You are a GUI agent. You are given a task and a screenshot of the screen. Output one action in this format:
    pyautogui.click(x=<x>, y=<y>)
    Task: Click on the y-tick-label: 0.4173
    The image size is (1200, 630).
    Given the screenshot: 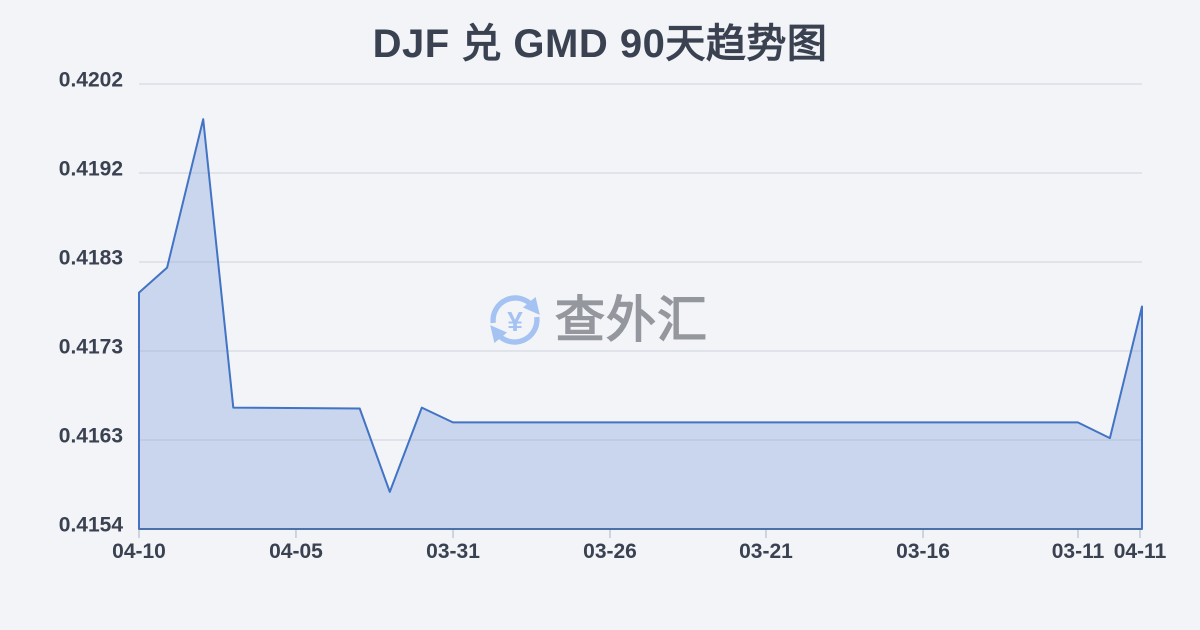 What is the action you would take?
    pyautogui.click(x=91, y=347)
    